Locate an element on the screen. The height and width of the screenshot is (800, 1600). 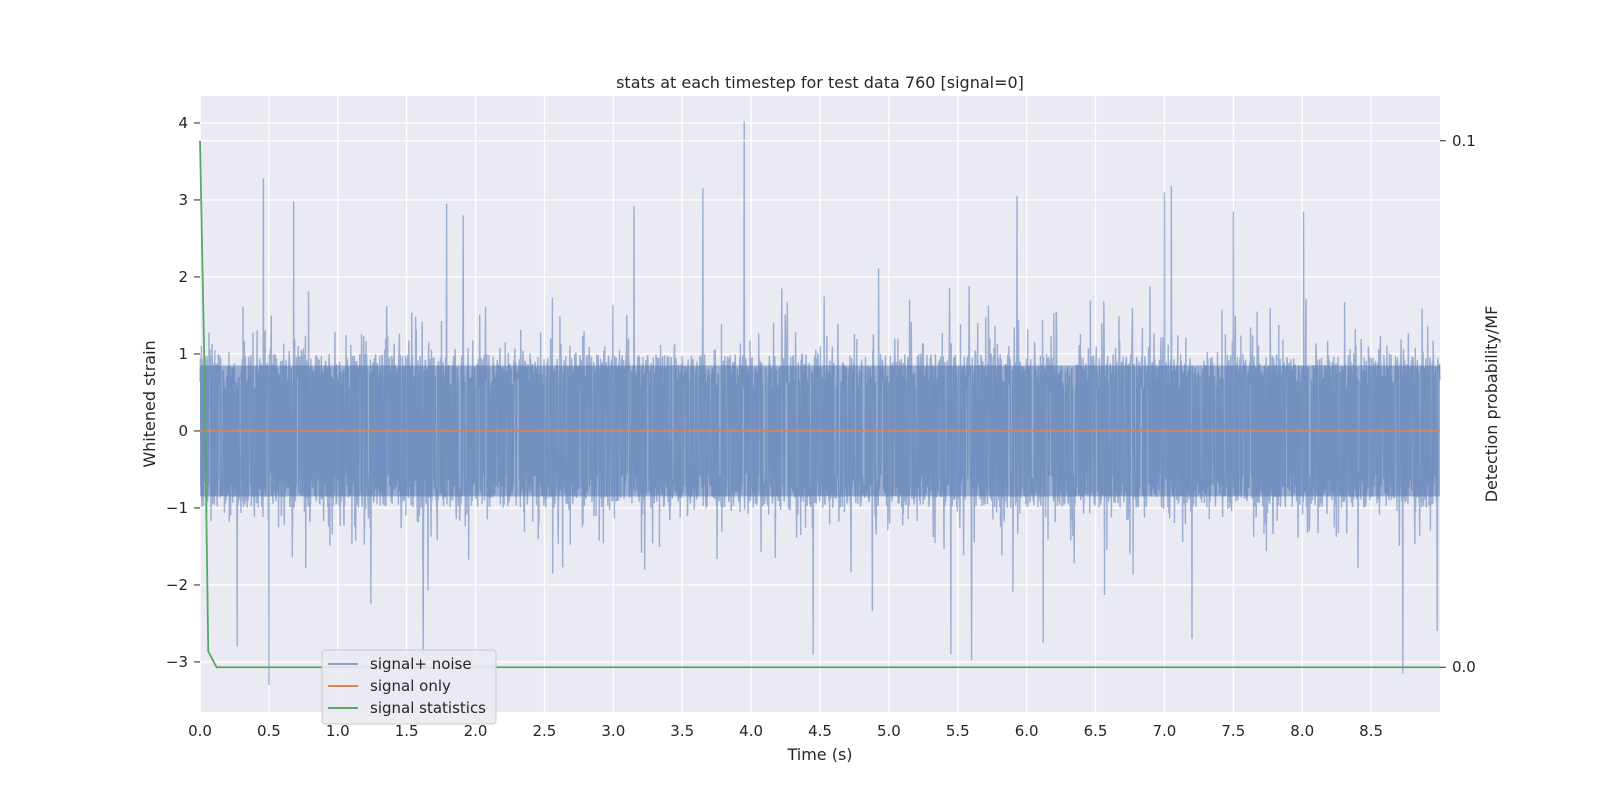
right-tick-label: 0.0 is located at coordinates (1464, 667).